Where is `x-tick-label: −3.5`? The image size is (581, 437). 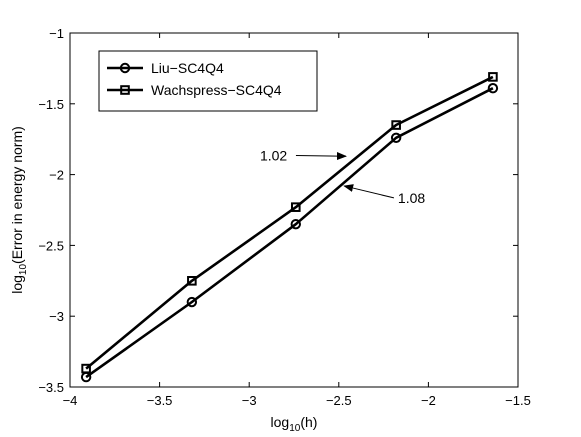
x-tick-label: −3.5 is located at coordinates (160, 400).